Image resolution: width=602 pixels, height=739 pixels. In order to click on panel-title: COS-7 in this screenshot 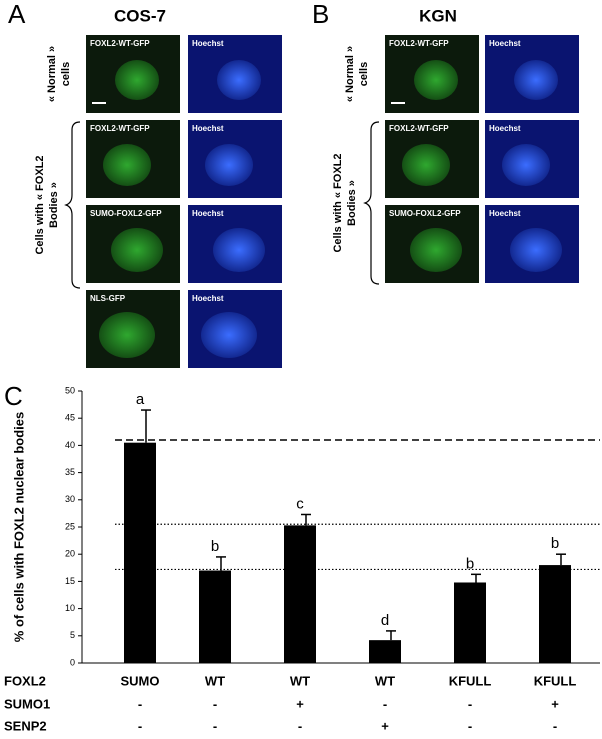, I will do `click(140, 15)`.